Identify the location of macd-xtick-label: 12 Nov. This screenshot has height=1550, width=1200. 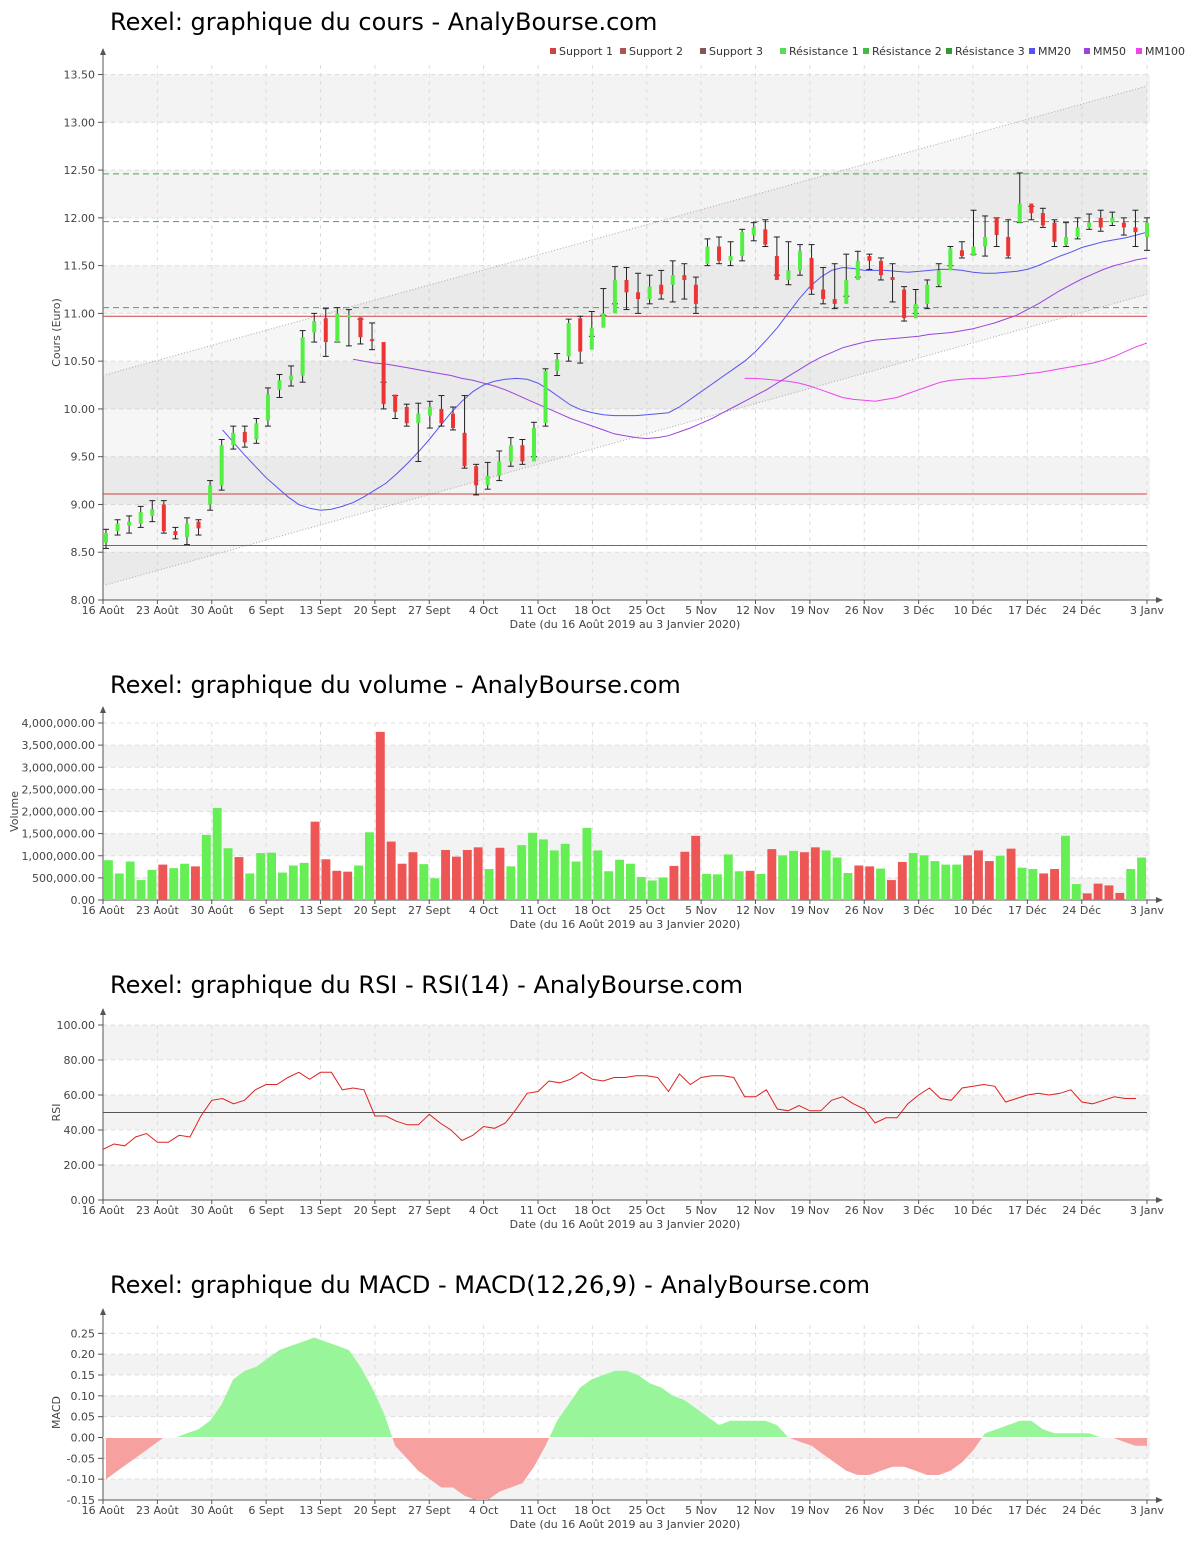
(755, 1510).